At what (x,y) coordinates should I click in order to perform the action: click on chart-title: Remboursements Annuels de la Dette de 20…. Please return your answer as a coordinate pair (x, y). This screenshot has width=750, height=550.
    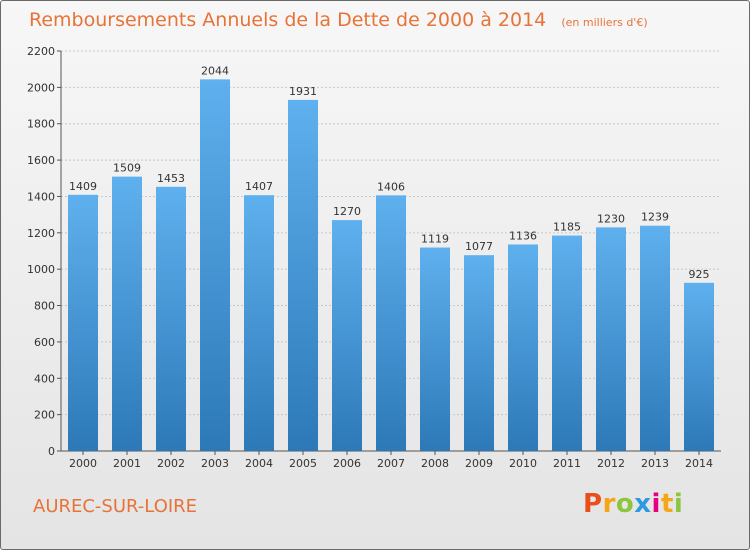
    Looking at the image, I should click on (288, 20).